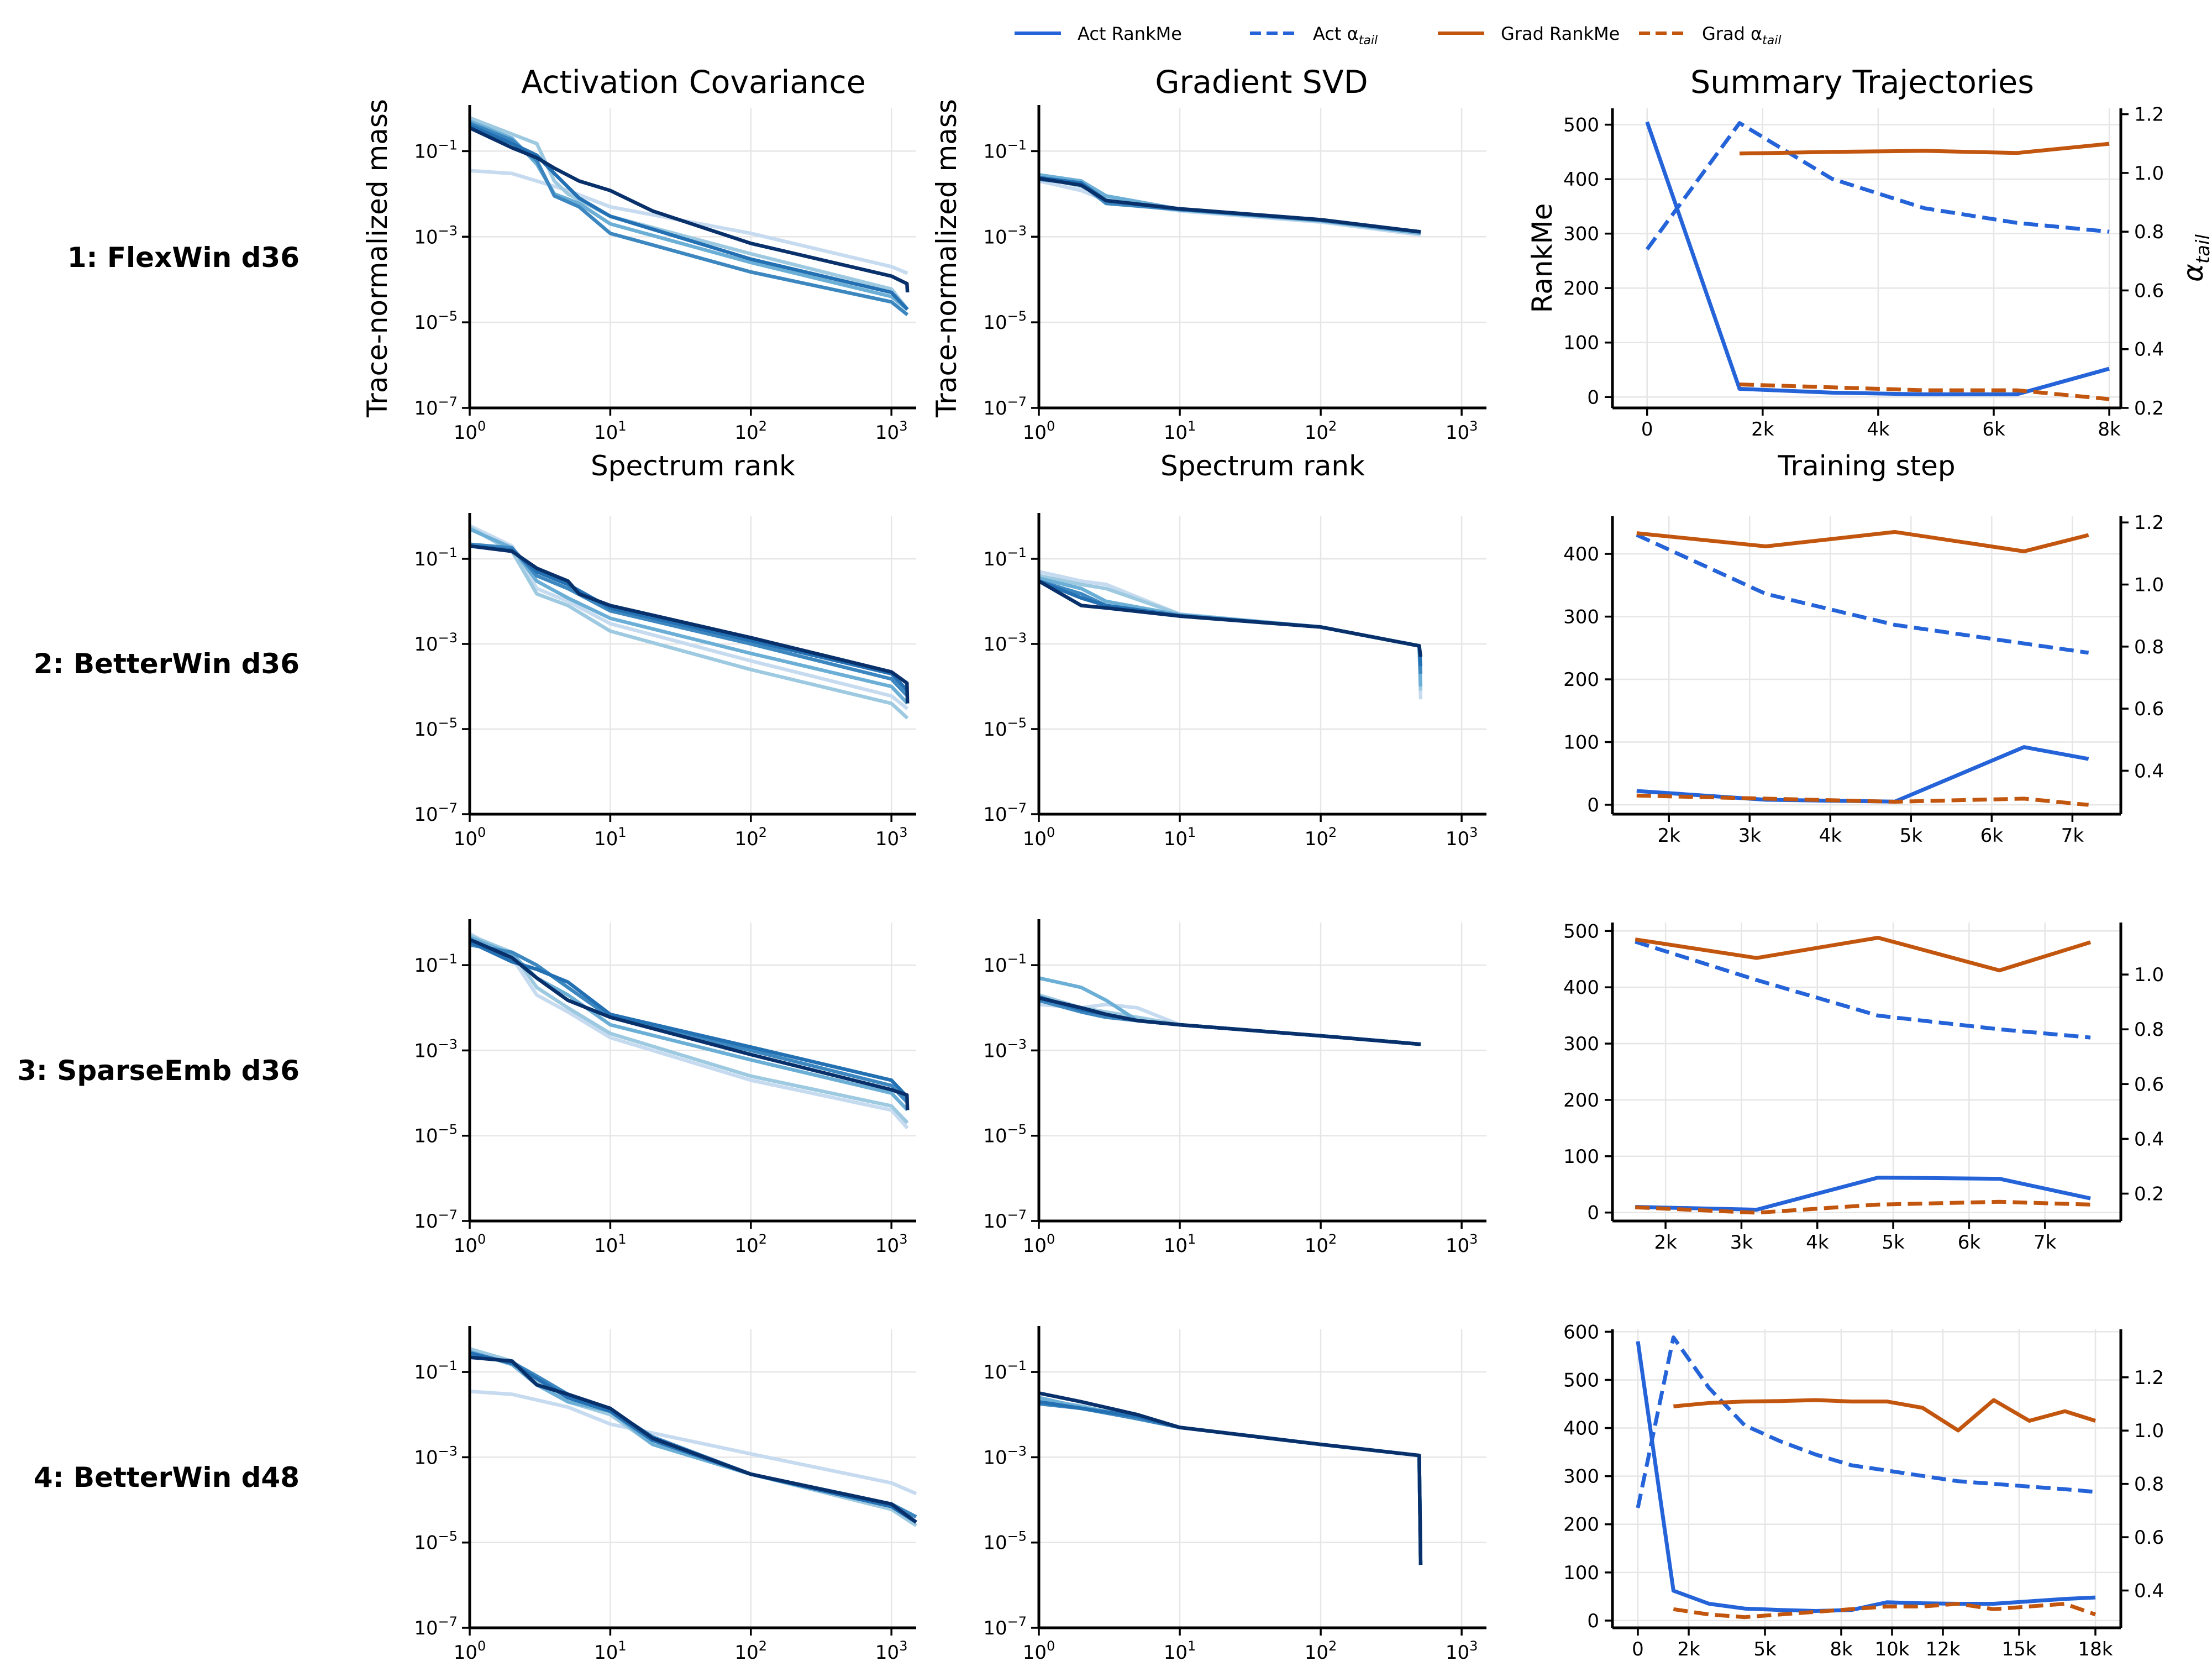 Image resolution: width=2212 pixels, height=1677 pixels. I want to click on xticklabel-r3-act-3-exp: 3, so click(903, 1239).